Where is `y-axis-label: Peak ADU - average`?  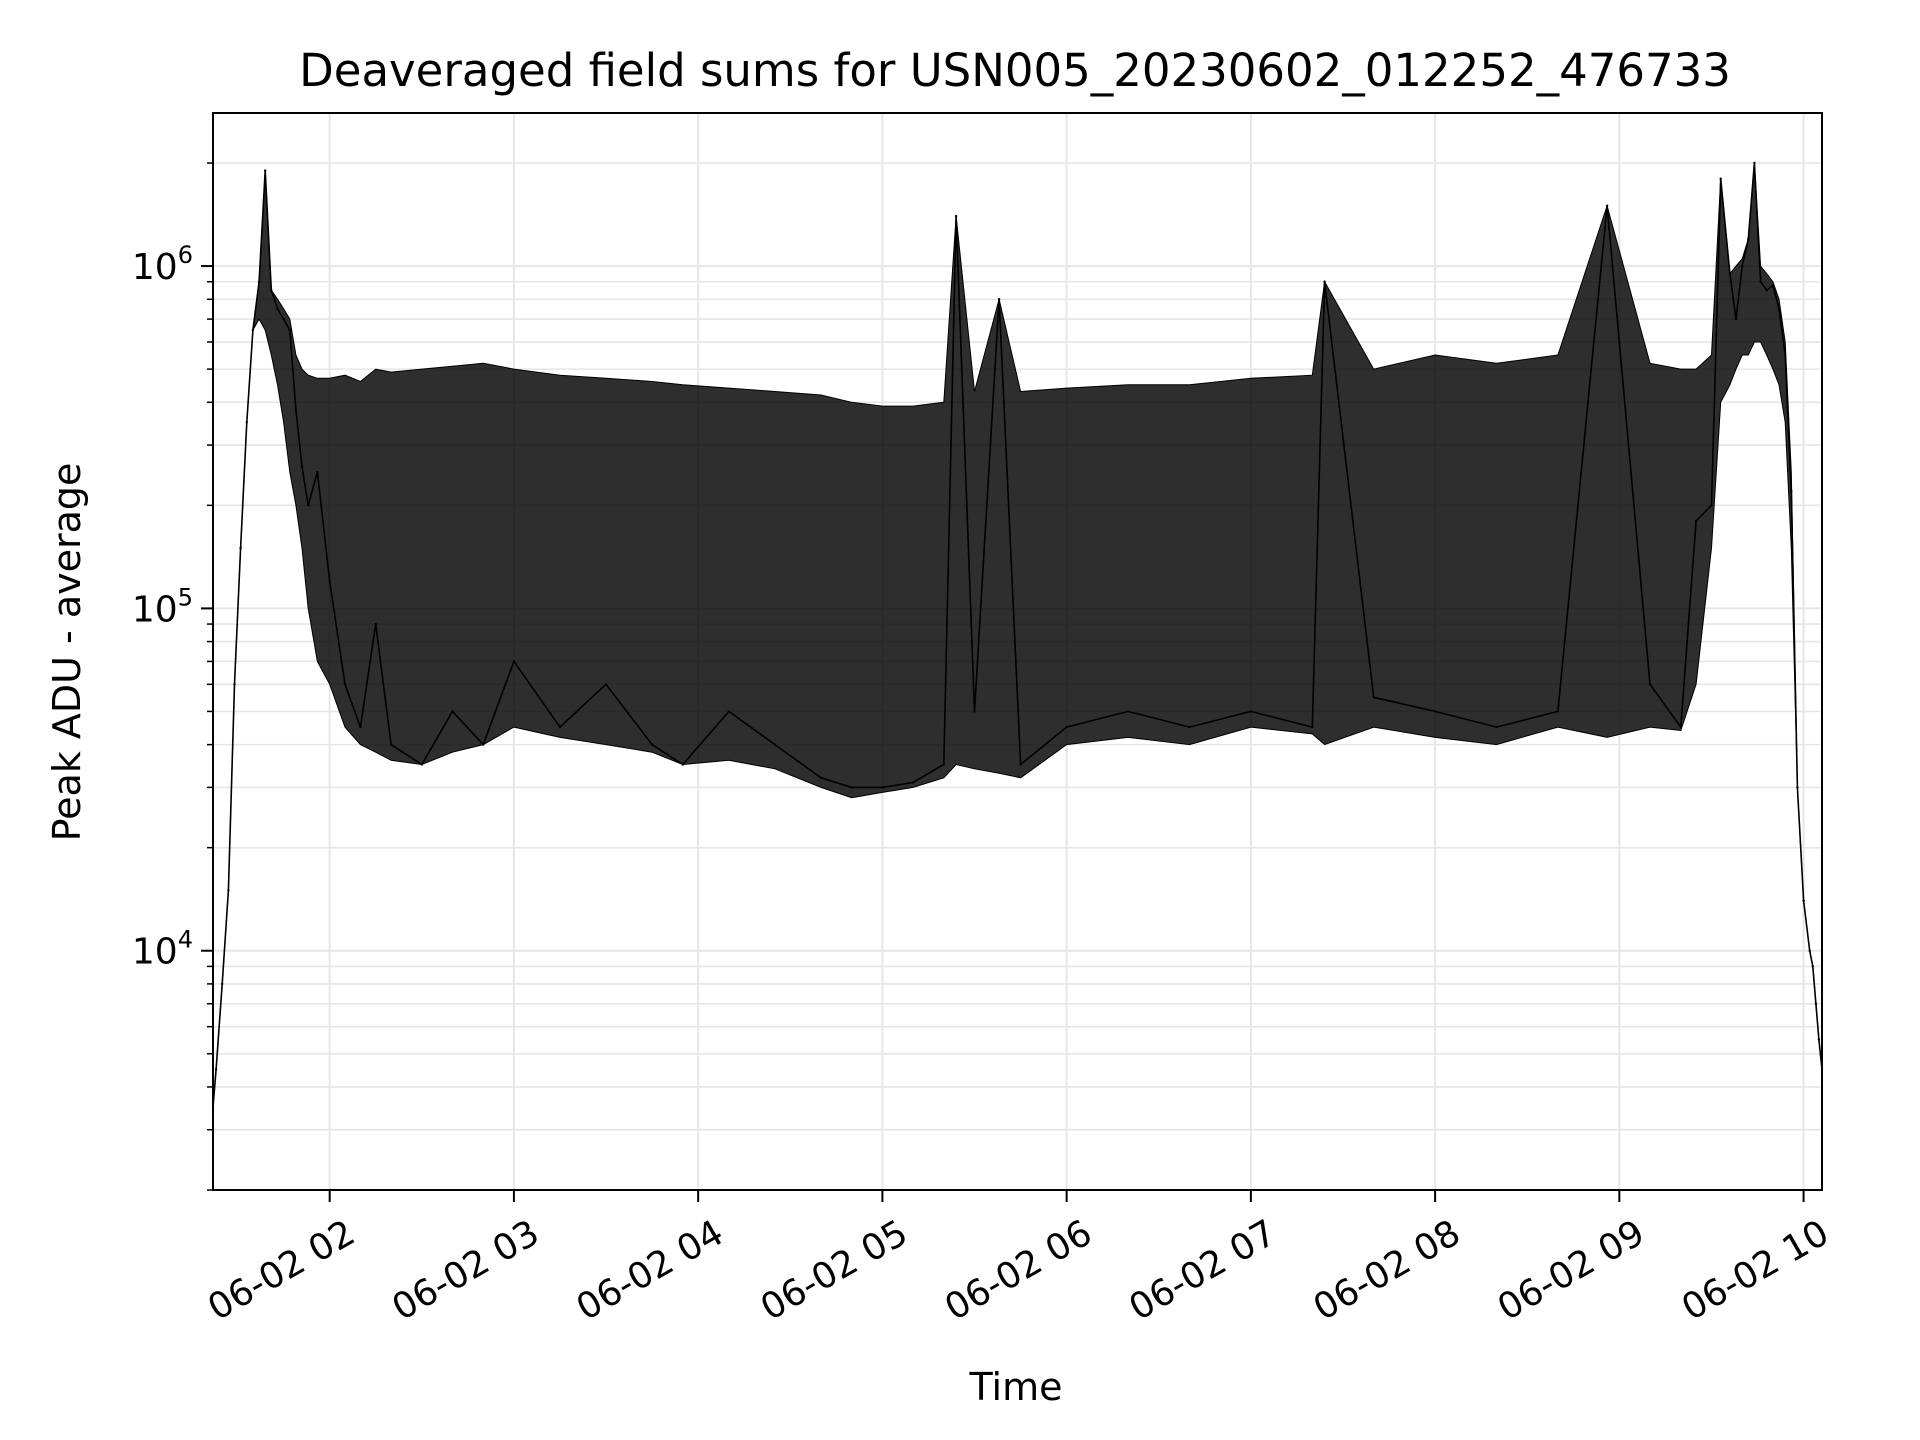 y-axis-label: Peak ADU - average is located at coordinates (67, 652).